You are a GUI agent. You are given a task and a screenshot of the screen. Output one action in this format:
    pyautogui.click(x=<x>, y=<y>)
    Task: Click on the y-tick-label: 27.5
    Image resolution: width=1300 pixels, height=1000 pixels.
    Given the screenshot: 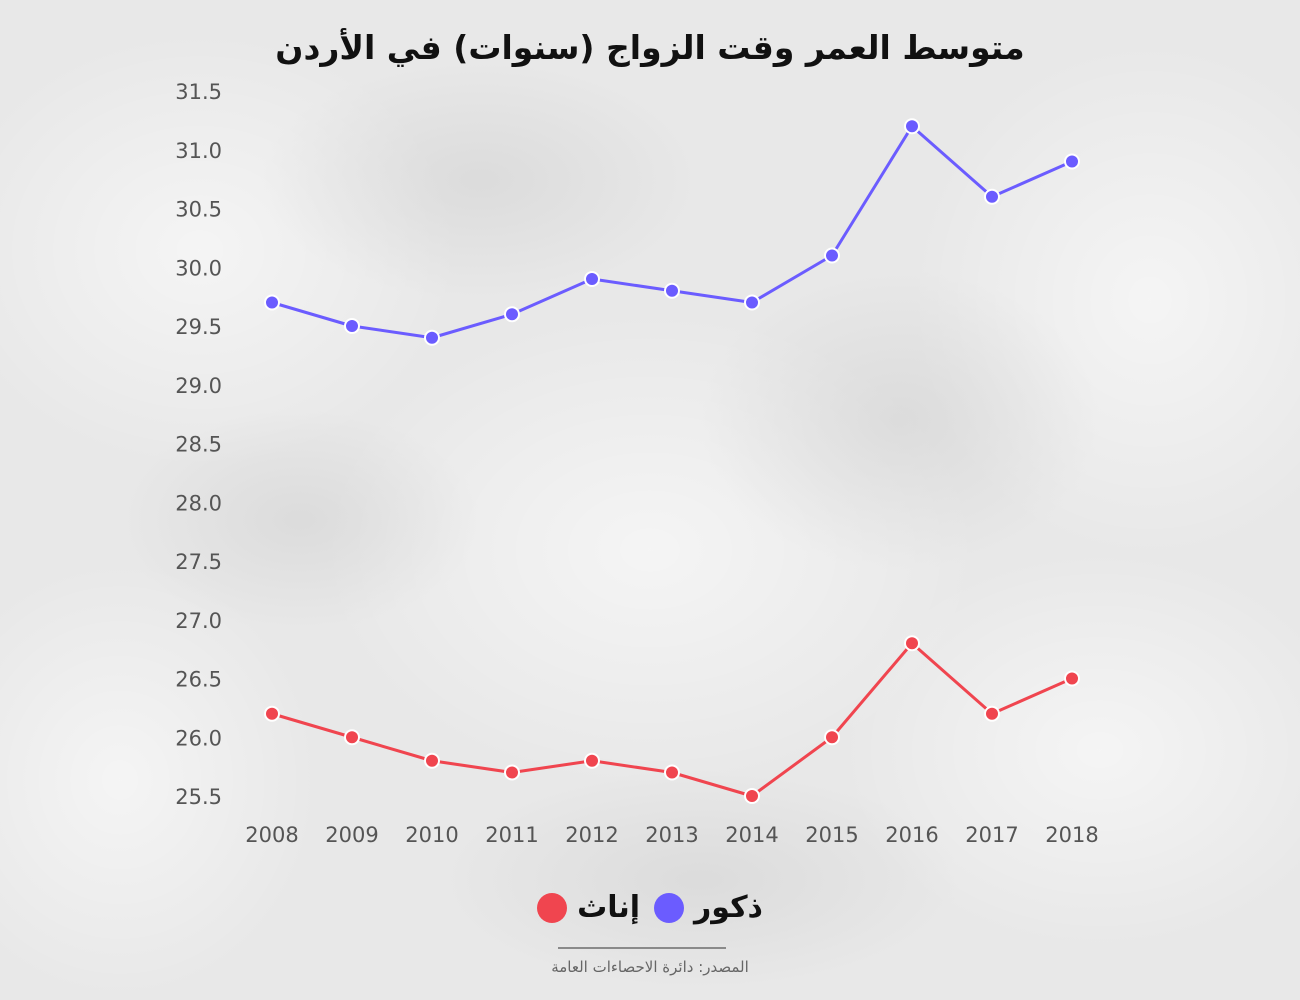 What is the action you would take?
    pyautogui.click(x=198, y=562)
    